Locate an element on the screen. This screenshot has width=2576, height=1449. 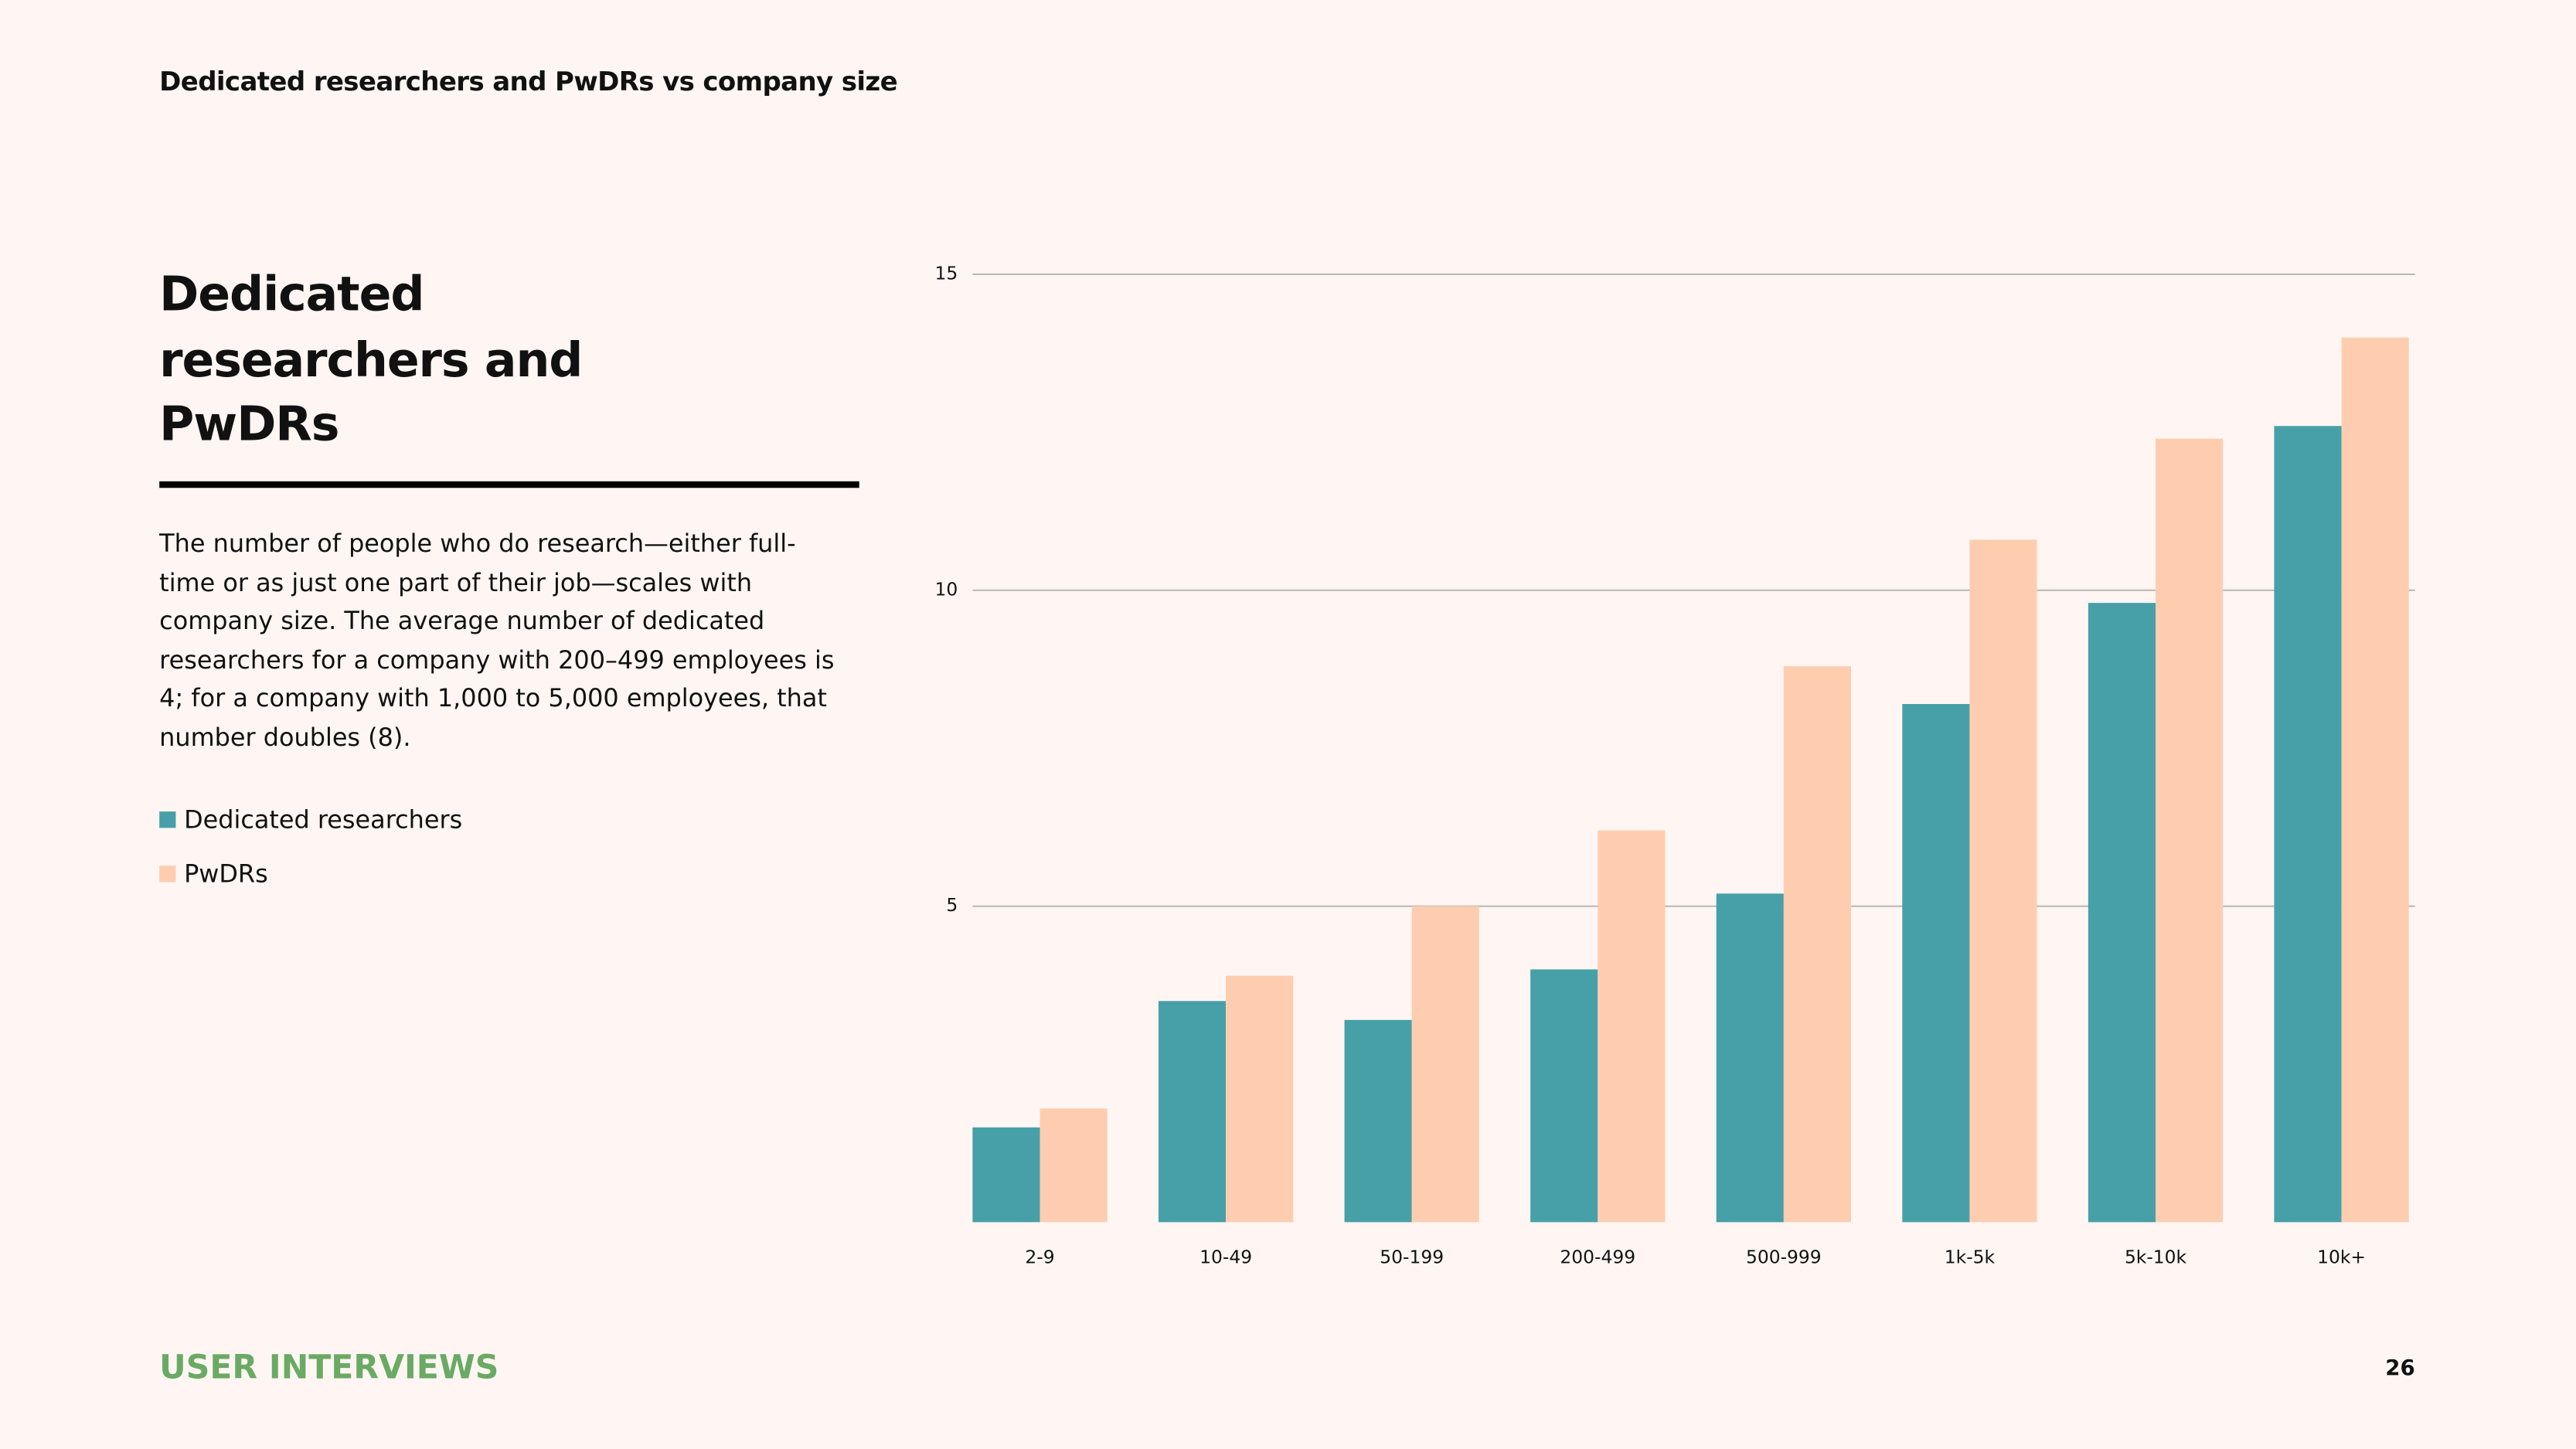
legend-item: Dedicated researchers is located at coordinates (310, 820).